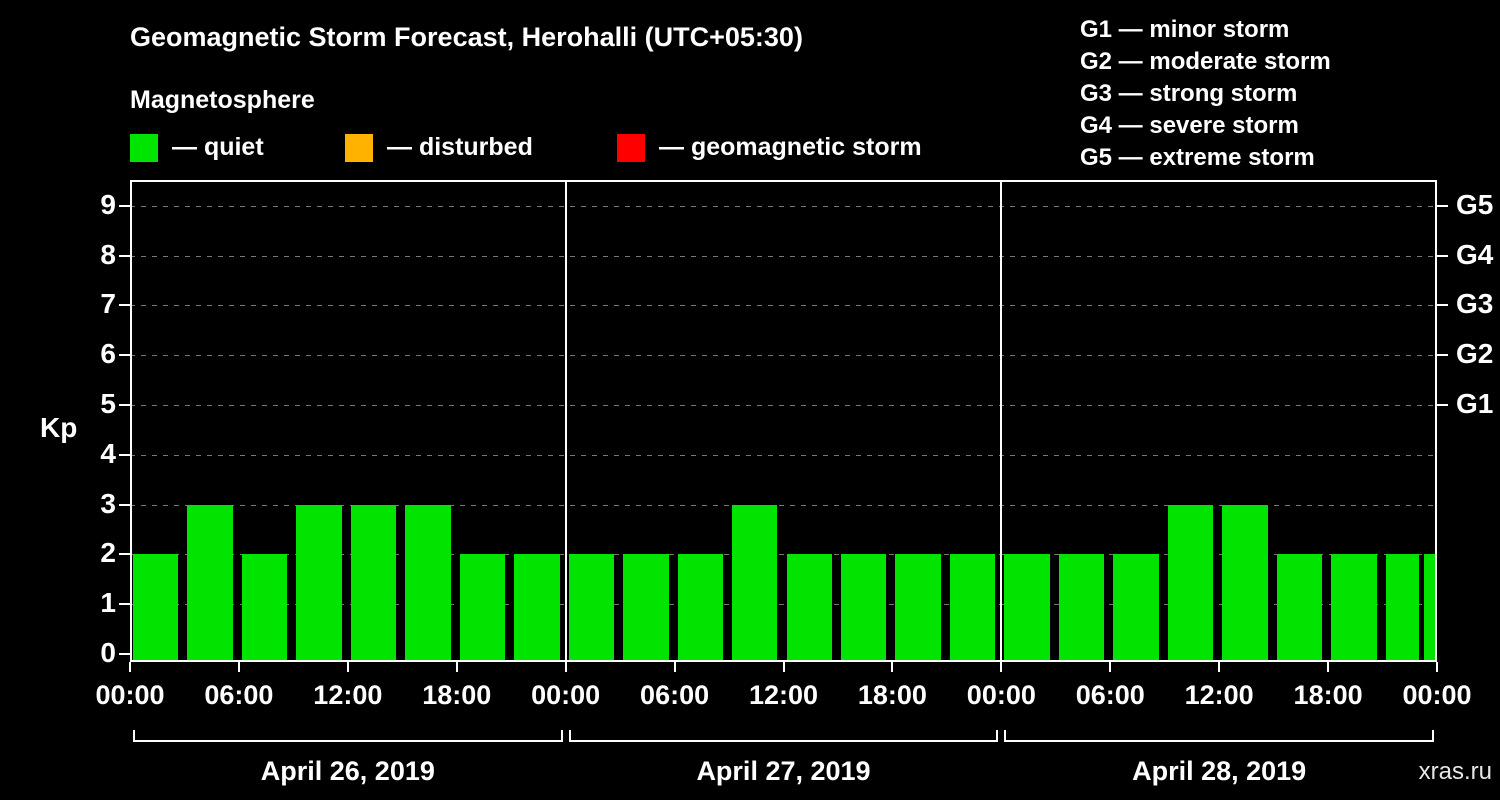 The image size is (1500, 800). I want to click on kp-bar-partial, so click(1429, 607).